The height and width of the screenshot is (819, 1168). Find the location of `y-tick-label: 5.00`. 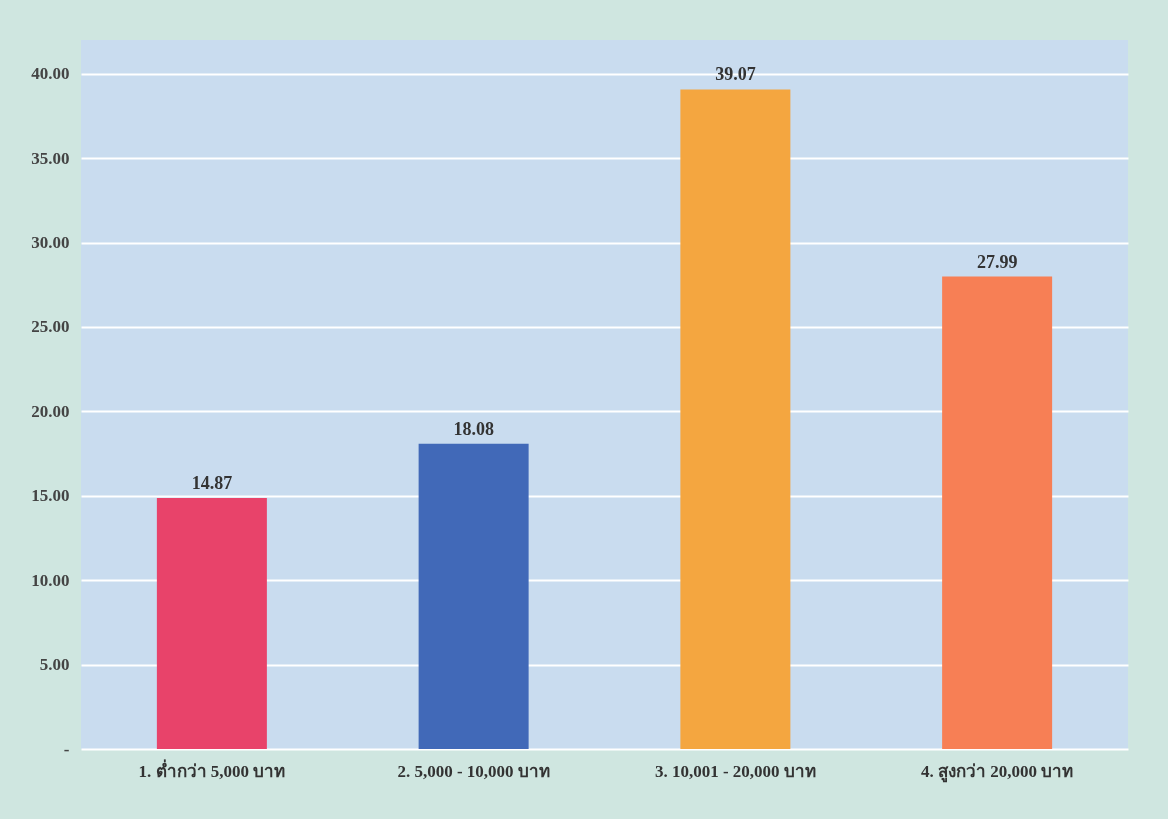

y-tick-label: 5.00 is located at coordinates (54, 665).